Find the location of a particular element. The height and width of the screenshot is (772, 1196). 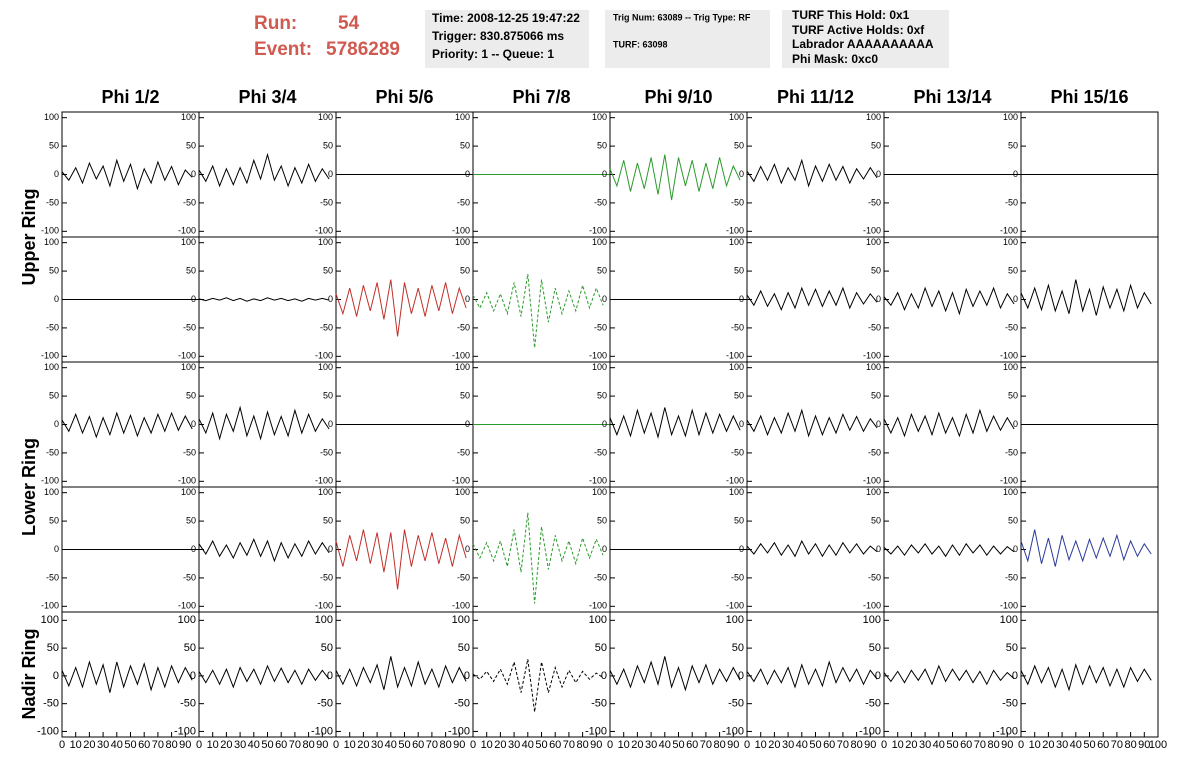

column-title: Phi 7/8 is located at coordinates (541, 97).